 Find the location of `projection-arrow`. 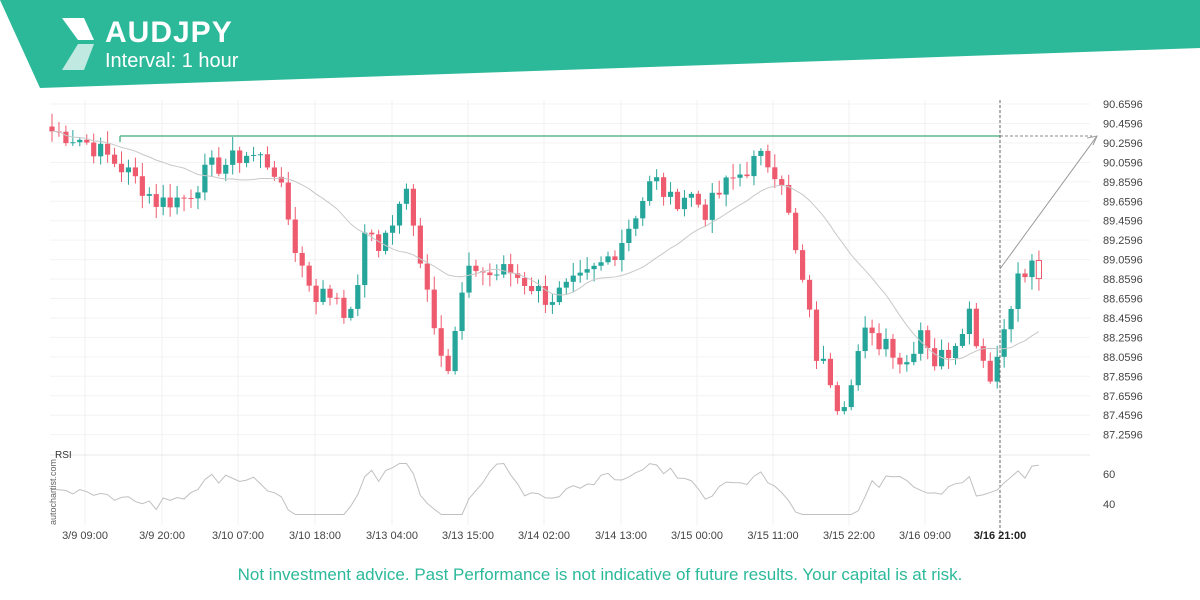

projection-arrow is located at coordinates (1048, 202).